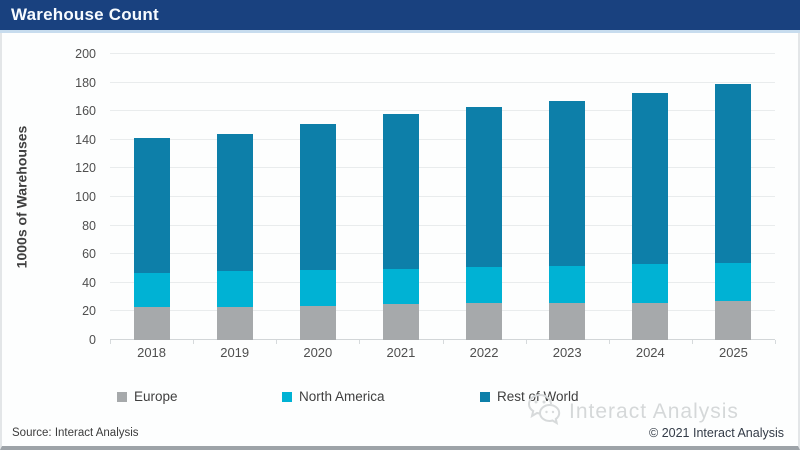 This screenshot has width=800, height=450. What do you see at coordinates (401, 399) in the screenshot?
I see `legend: Europe North America Rest of World` at bounding box center [401, 399].